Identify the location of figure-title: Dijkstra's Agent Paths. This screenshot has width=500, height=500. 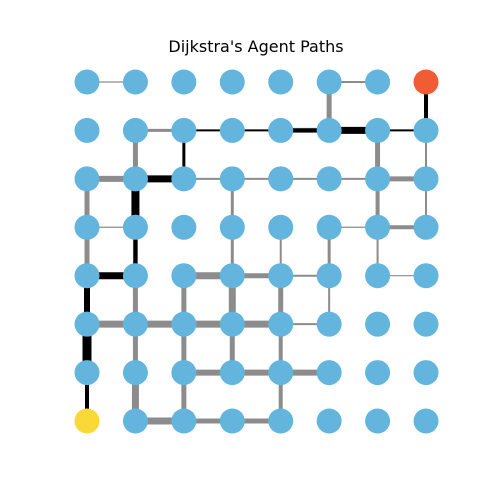
(255, 46).